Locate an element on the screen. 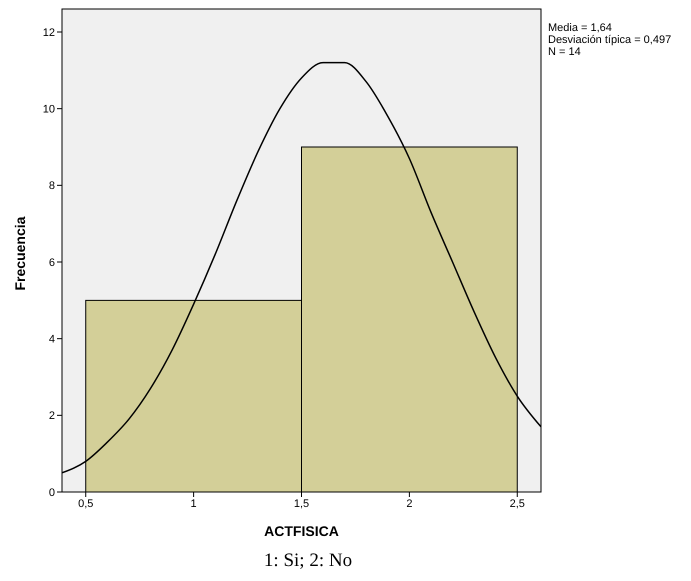 The image size is (691, 581). x-tick-label: 1,5 is located at coordinates (302, 504).